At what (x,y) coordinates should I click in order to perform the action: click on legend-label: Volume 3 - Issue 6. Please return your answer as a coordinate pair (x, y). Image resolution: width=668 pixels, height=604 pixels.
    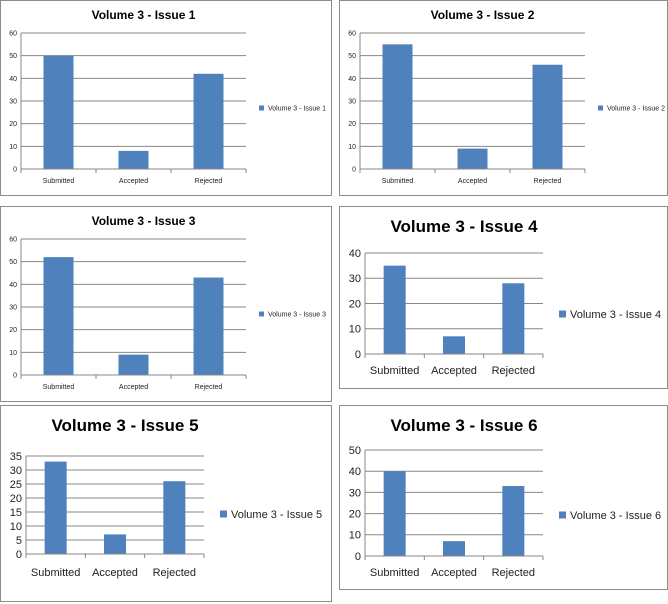
    Looking at the image, I should click on (615, 516).